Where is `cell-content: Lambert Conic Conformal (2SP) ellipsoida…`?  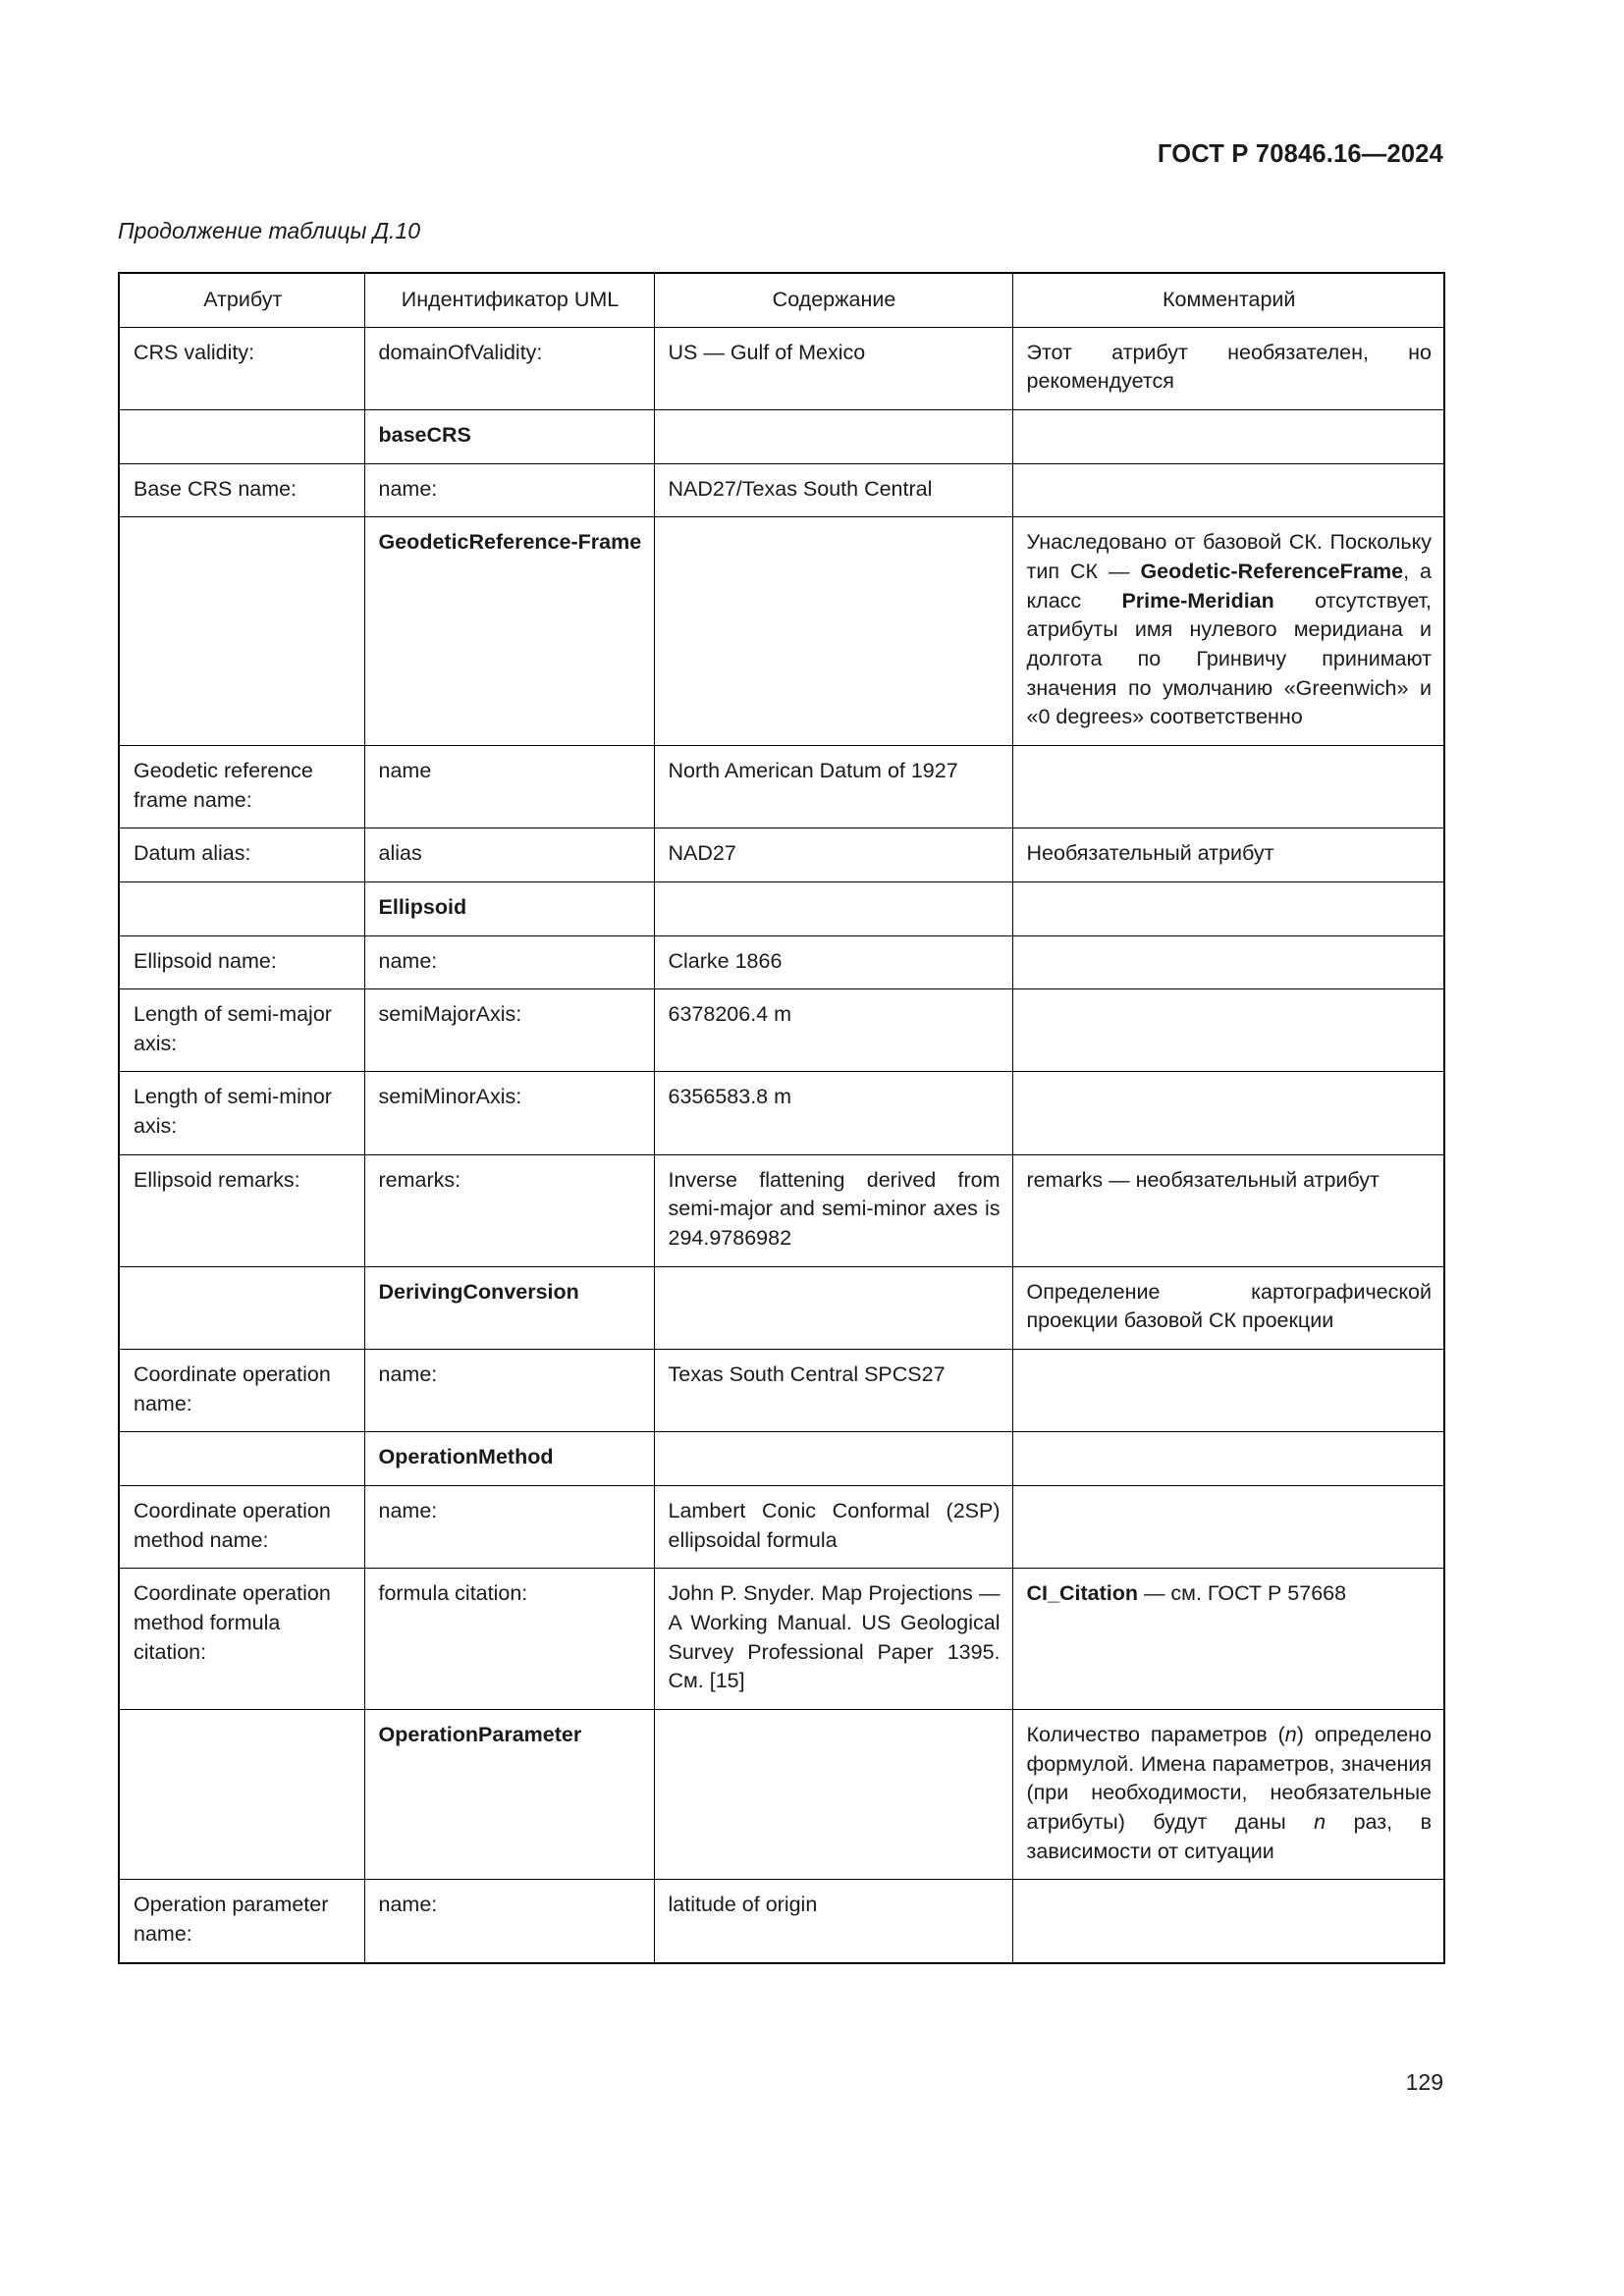 cell-content: Lambert Conic Conformal (2SP) ellipsoida… is located at coordinates (833, 1527).